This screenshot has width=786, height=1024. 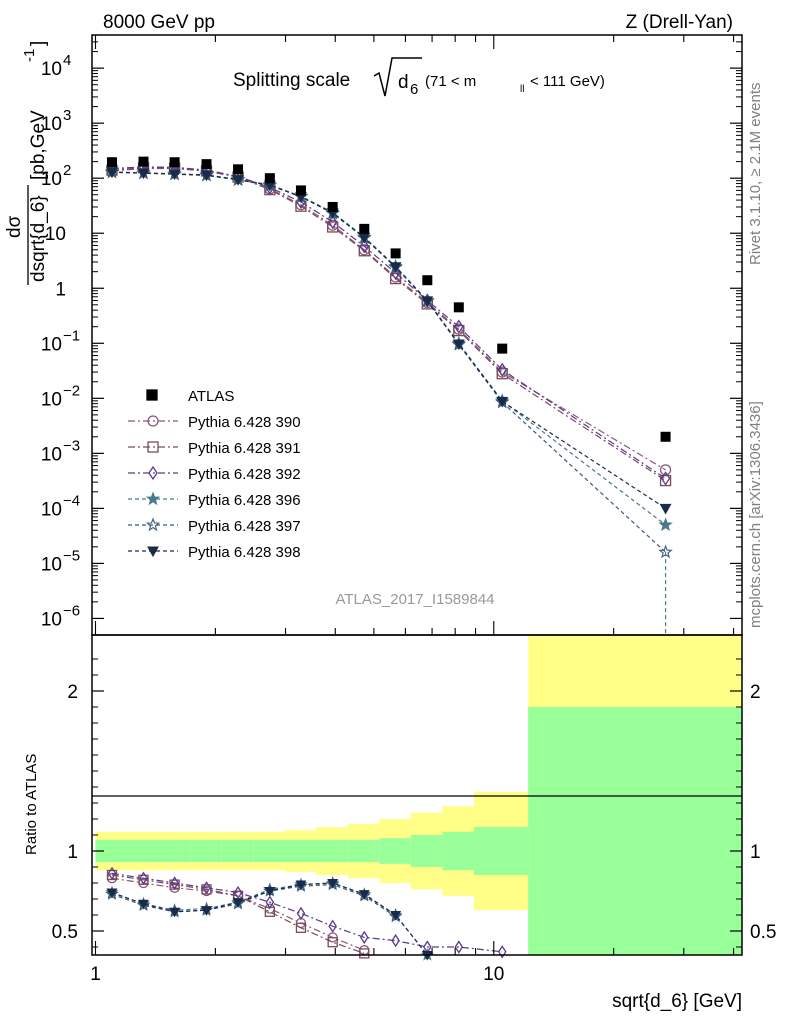 What do you see at coordinates (159, 22) in the screenshot?
I see `header-left: 8000 GeV pp` at bounding box center [159, 22].